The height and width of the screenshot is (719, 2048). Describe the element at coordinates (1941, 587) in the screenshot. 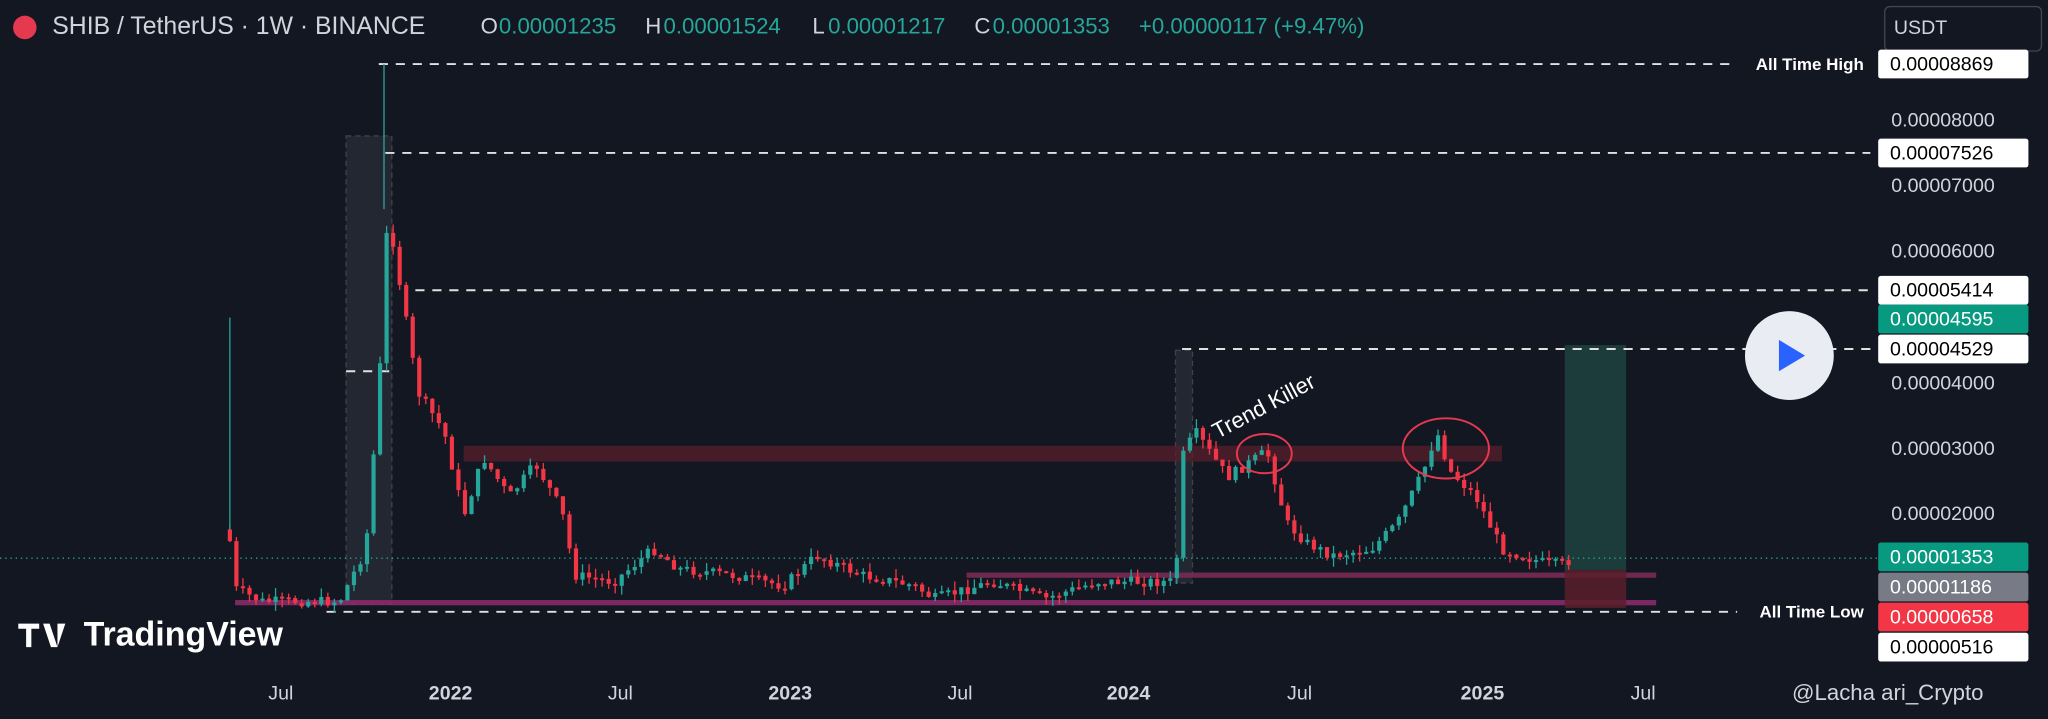

I see `price-label: 0.00001186` at that location.